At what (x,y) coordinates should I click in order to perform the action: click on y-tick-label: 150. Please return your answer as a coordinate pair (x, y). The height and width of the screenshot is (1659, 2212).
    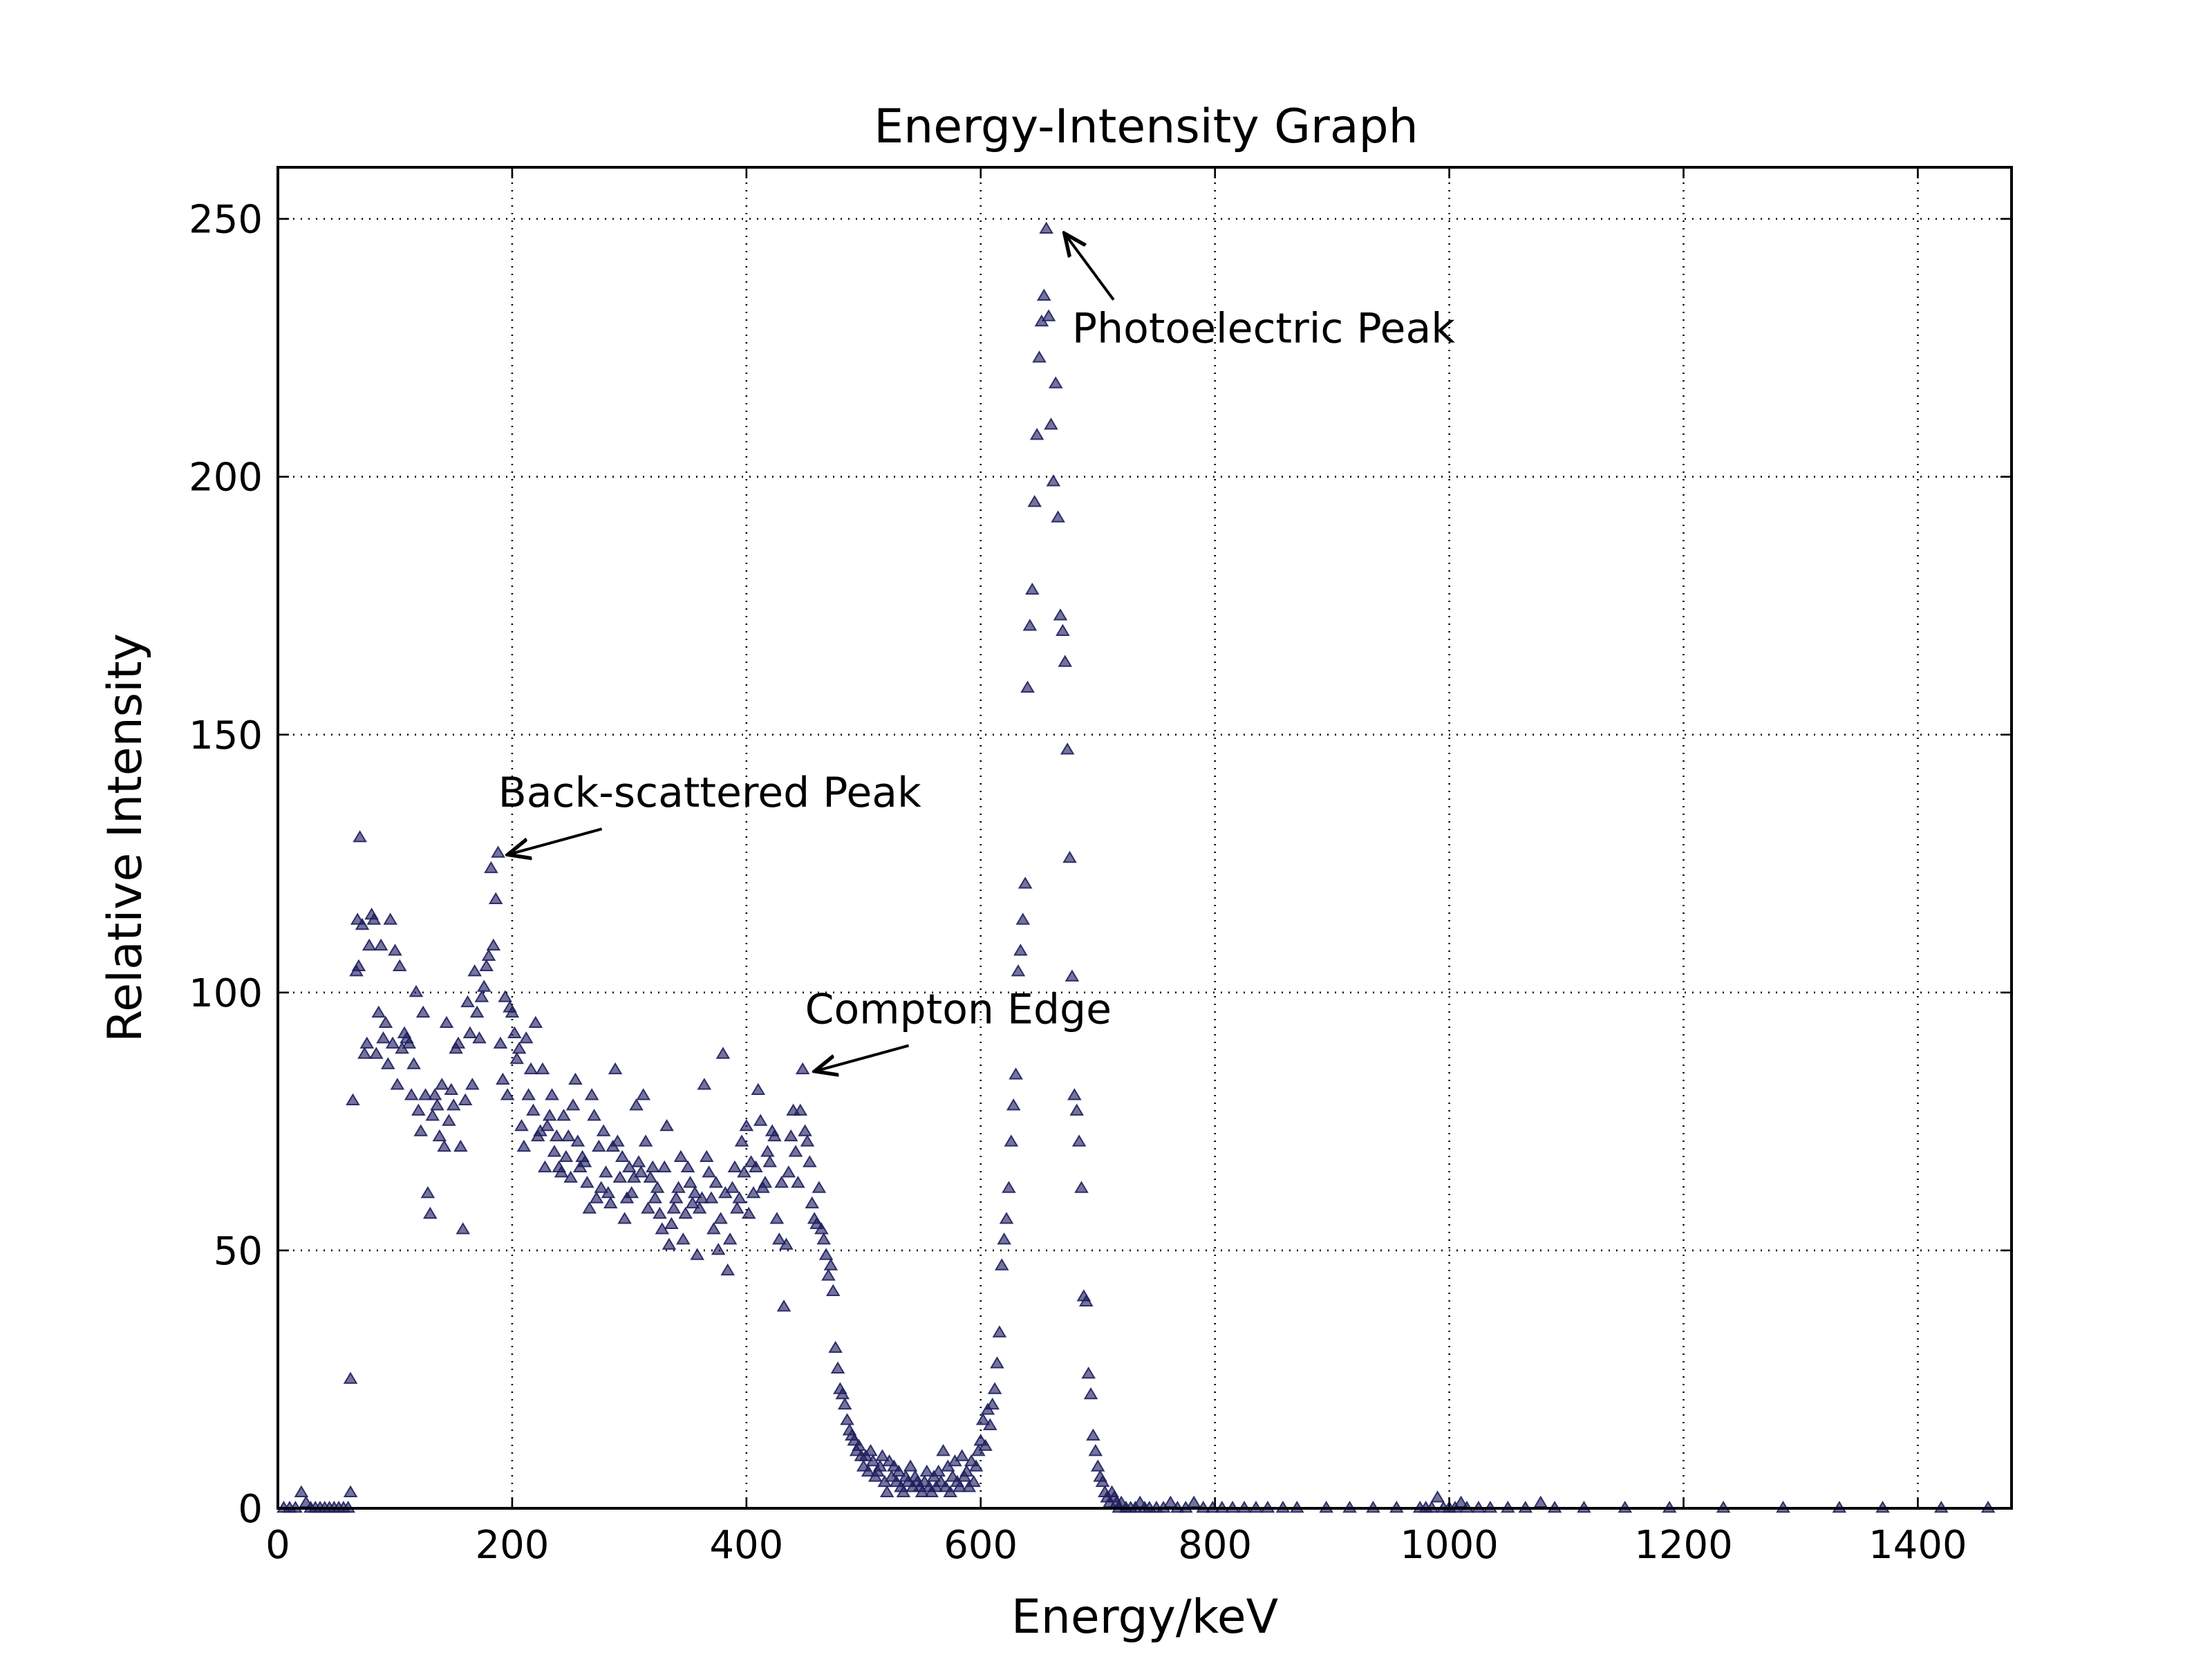
    Looking at the image, I should click on (226, 735).